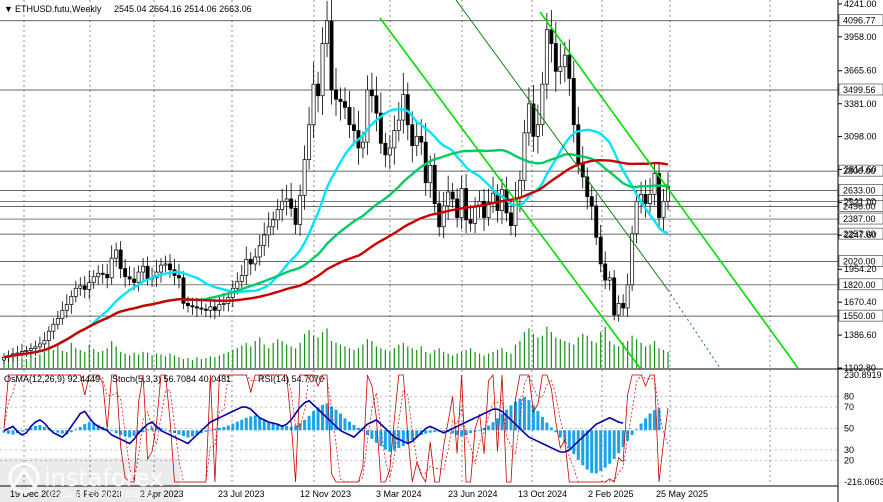  Describe the element at coordinates (860, 4) in the screenshot. I see `y-tick-label: 4241.00` at that location.